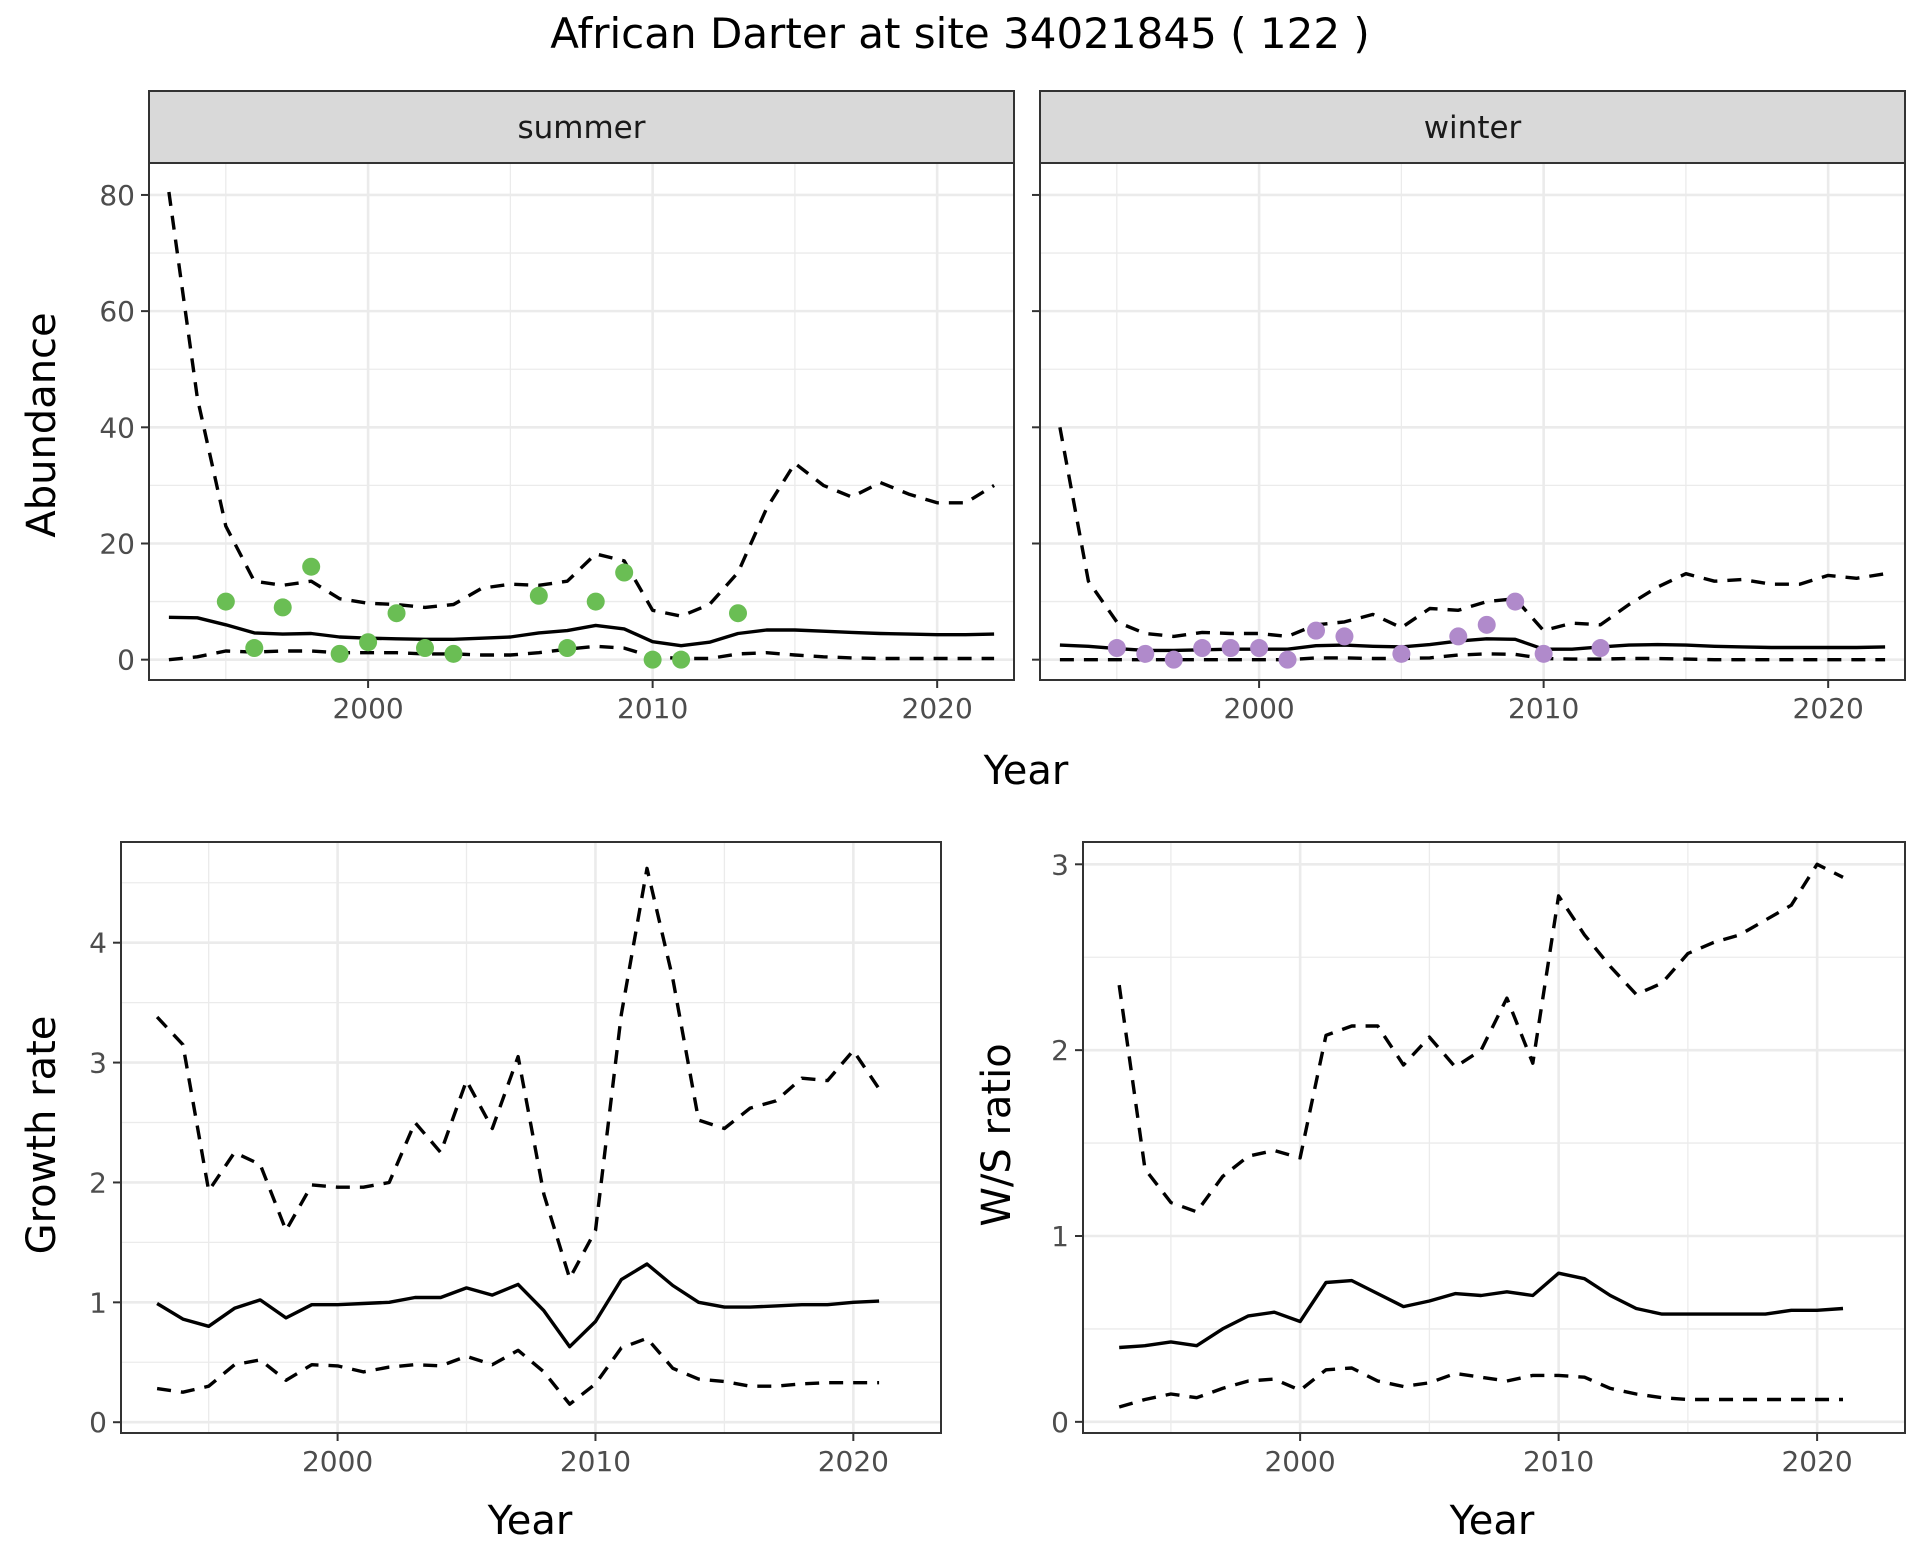 The image size is (1920, 1560). I want to click on ws-y-tick-label: 2, so click(1060, 1050).